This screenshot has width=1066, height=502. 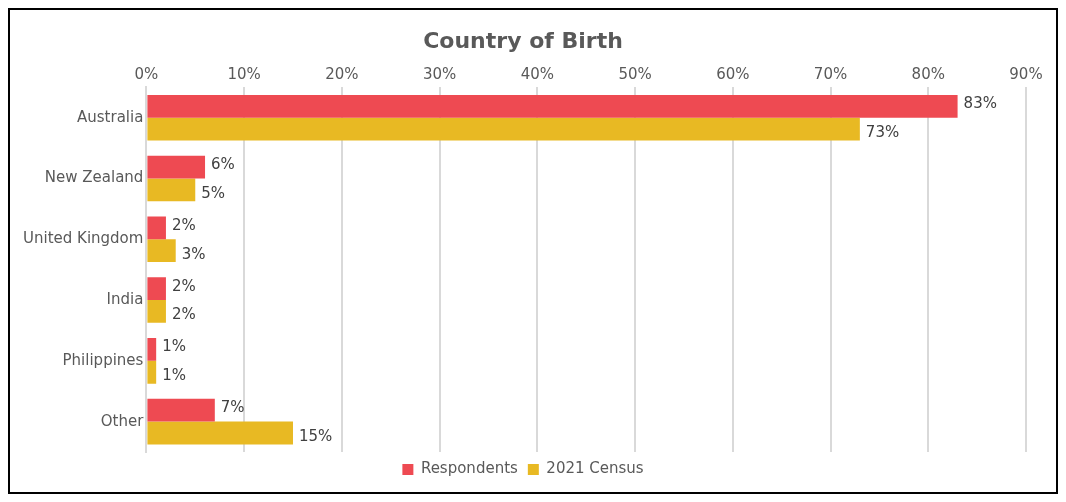 I want to click on x-tick-label: 50%, so click(x=635, y=74).